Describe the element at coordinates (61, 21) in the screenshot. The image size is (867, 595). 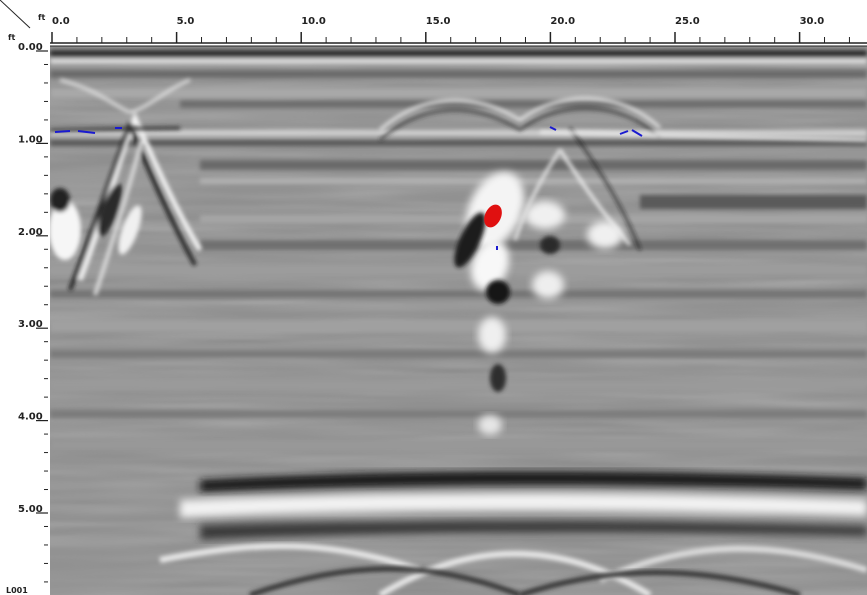
I see `distance-tick-label: 0.0` at that location.